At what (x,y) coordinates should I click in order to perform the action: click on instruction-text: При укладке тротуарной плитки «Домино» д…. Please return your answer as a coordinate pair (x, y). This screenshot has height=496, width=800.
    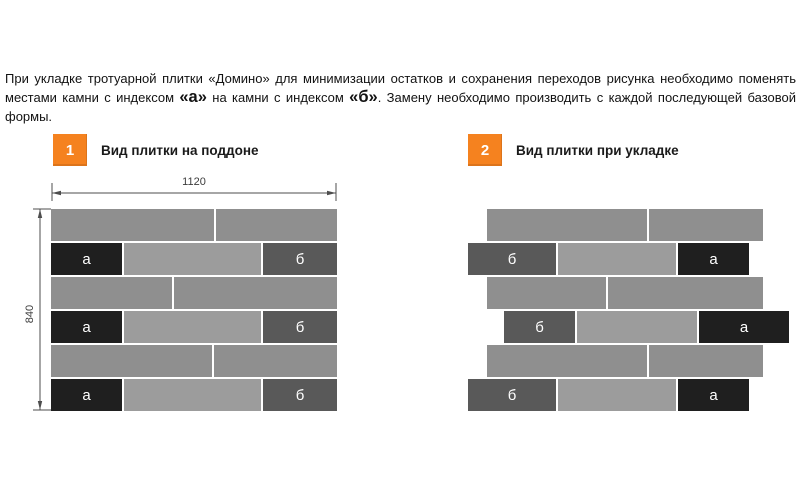
    Looking at the image, I should click on (400, 97).